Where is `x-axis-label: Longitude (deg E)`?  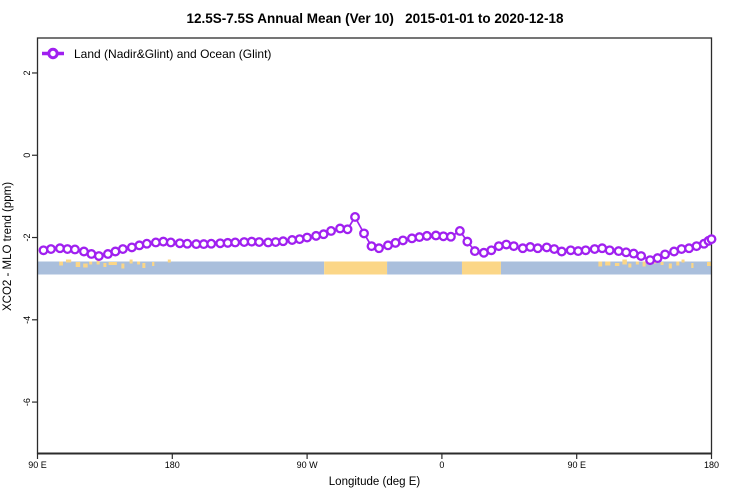 x-axis-label: Longitude (deg E) is located at coordinates (374, 482).